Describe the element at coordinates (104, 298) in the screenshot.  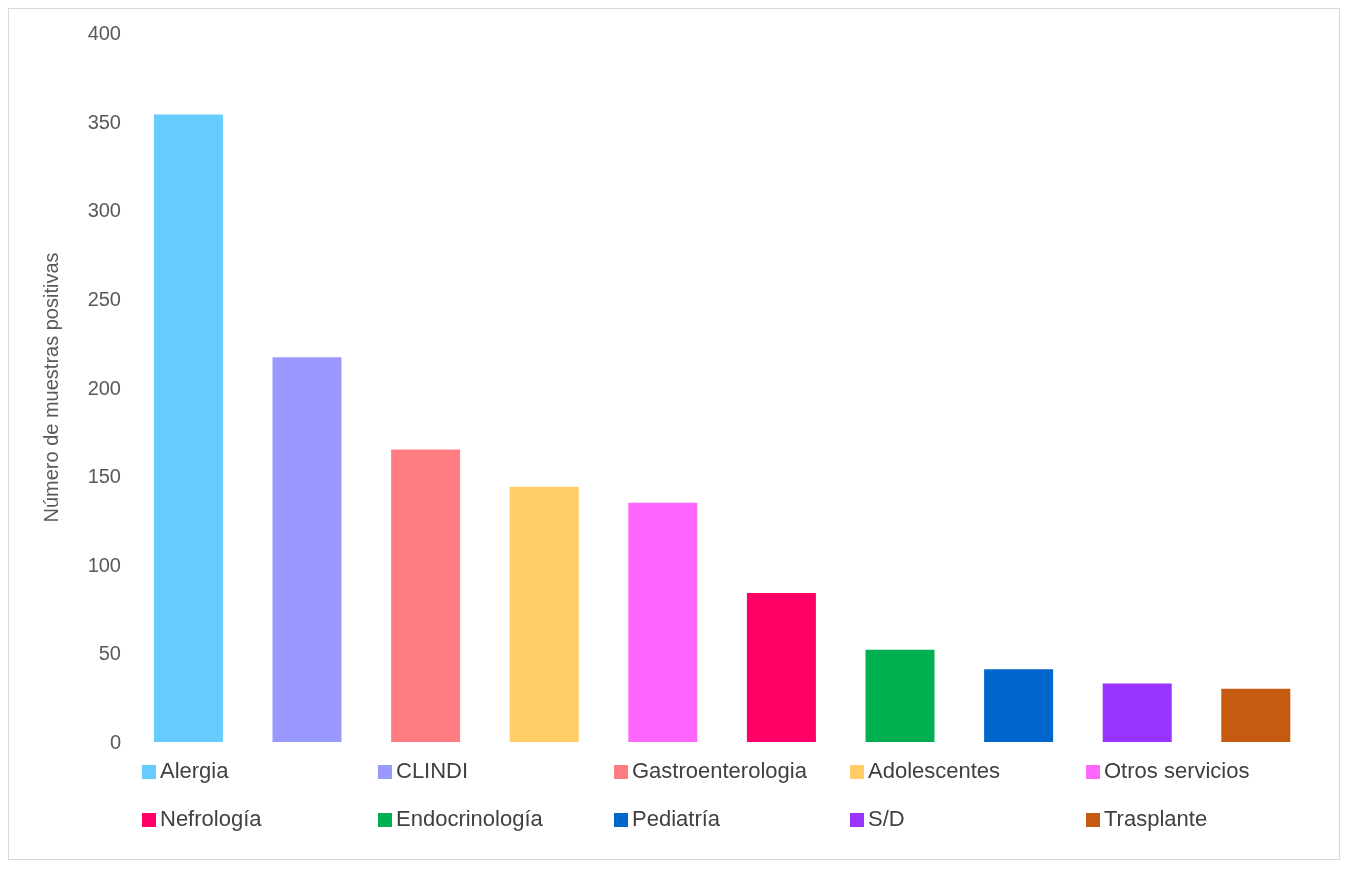
I see `y-tick-label: 250` at that location.